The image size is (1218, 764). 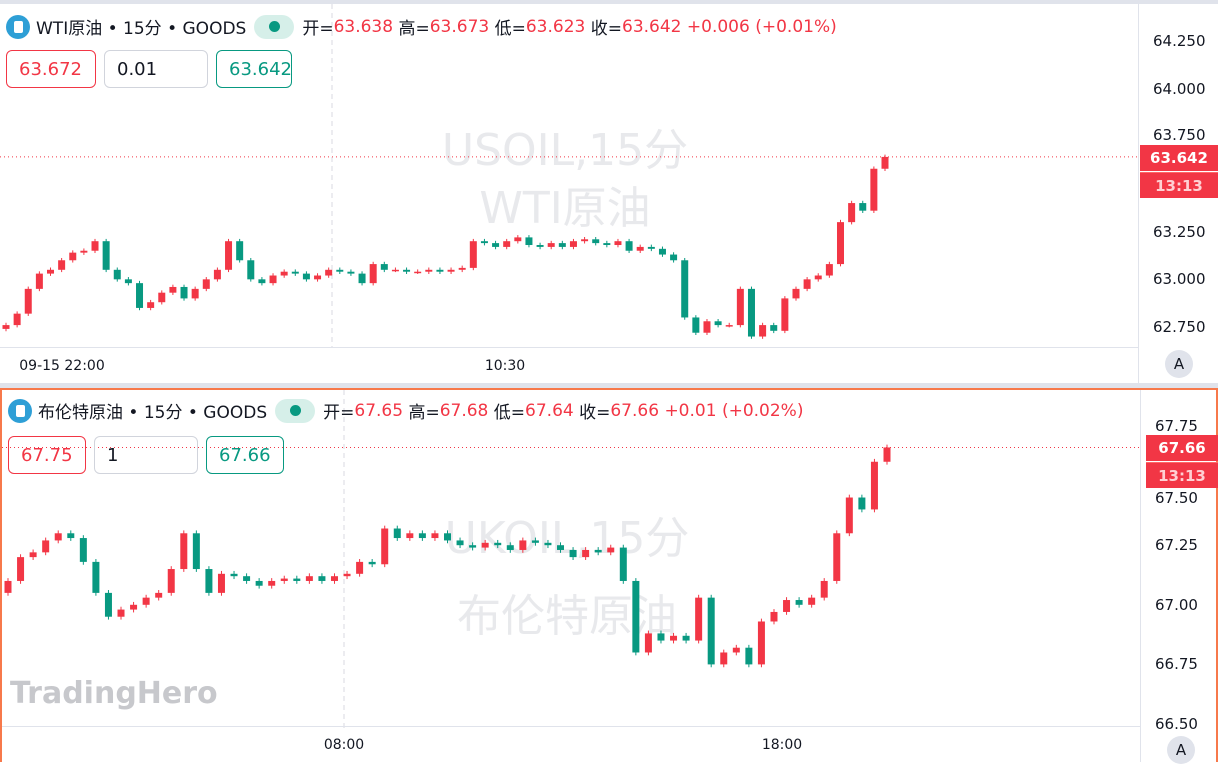 What do you see at coordinates (555, 26) in the screenshot?
I see `low-value: 63.623` at bounding box center [555, 26].